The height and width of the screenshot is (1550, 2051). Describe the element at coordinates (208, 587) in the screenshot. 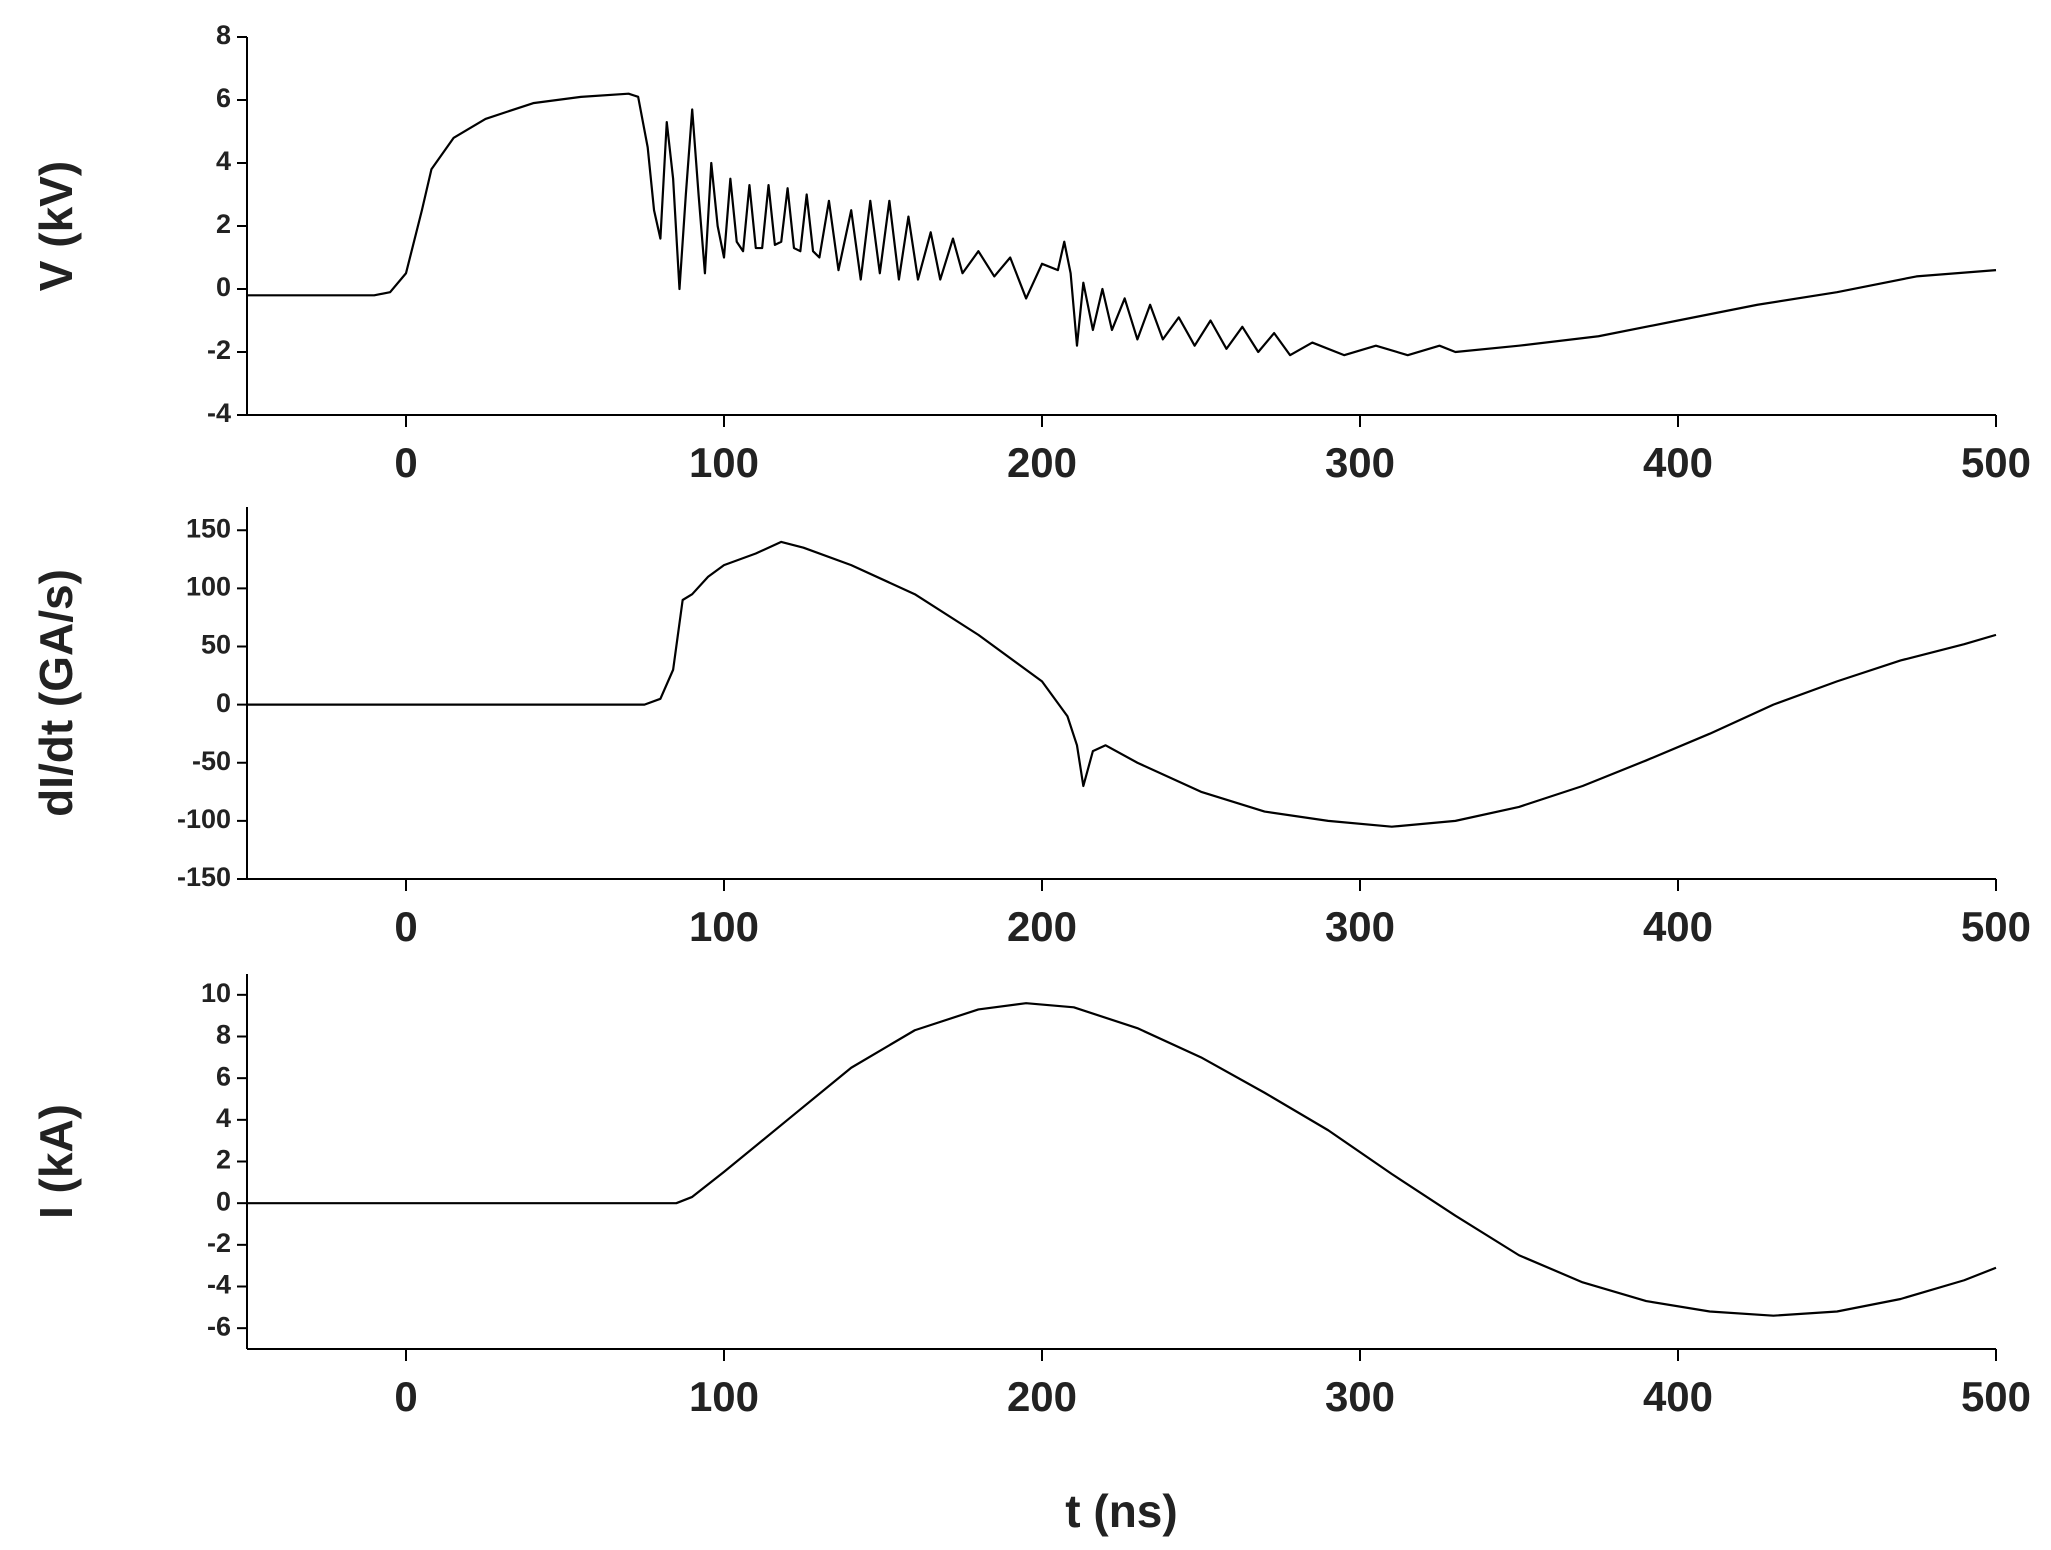

I see `y-tick-label: 100` at that location.